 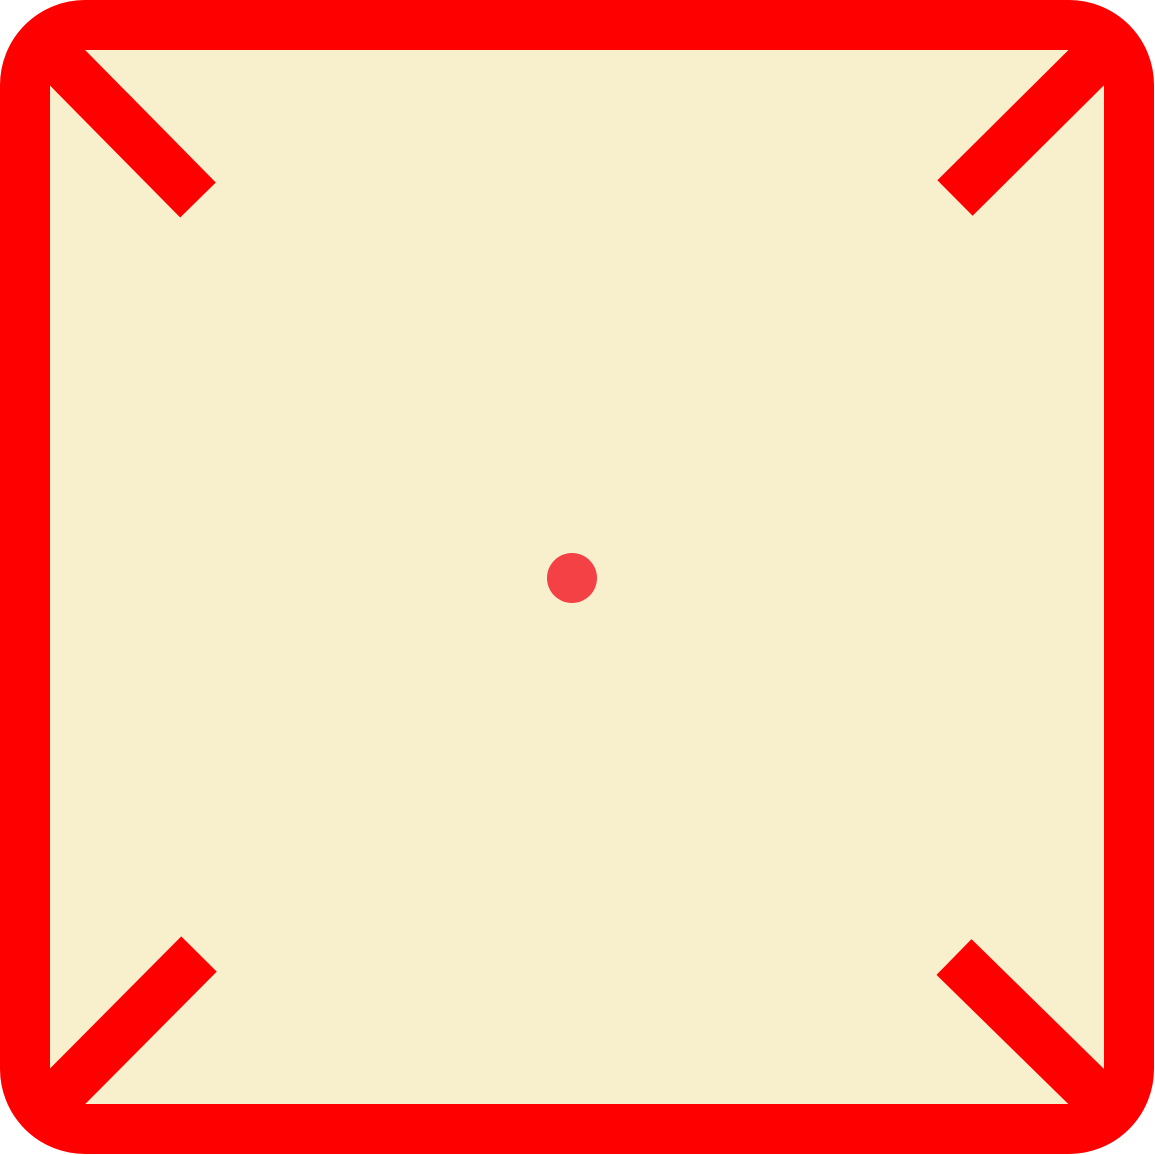 I want to click on top-right-diagonal, so click(x=1028, y=125).